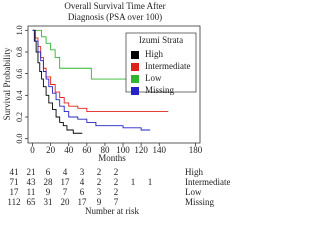 The image size is (320, 240). Describe the element at coordinates (161, 40) in the screenshot. I see `legend-title: Izumi Strata` at that location.